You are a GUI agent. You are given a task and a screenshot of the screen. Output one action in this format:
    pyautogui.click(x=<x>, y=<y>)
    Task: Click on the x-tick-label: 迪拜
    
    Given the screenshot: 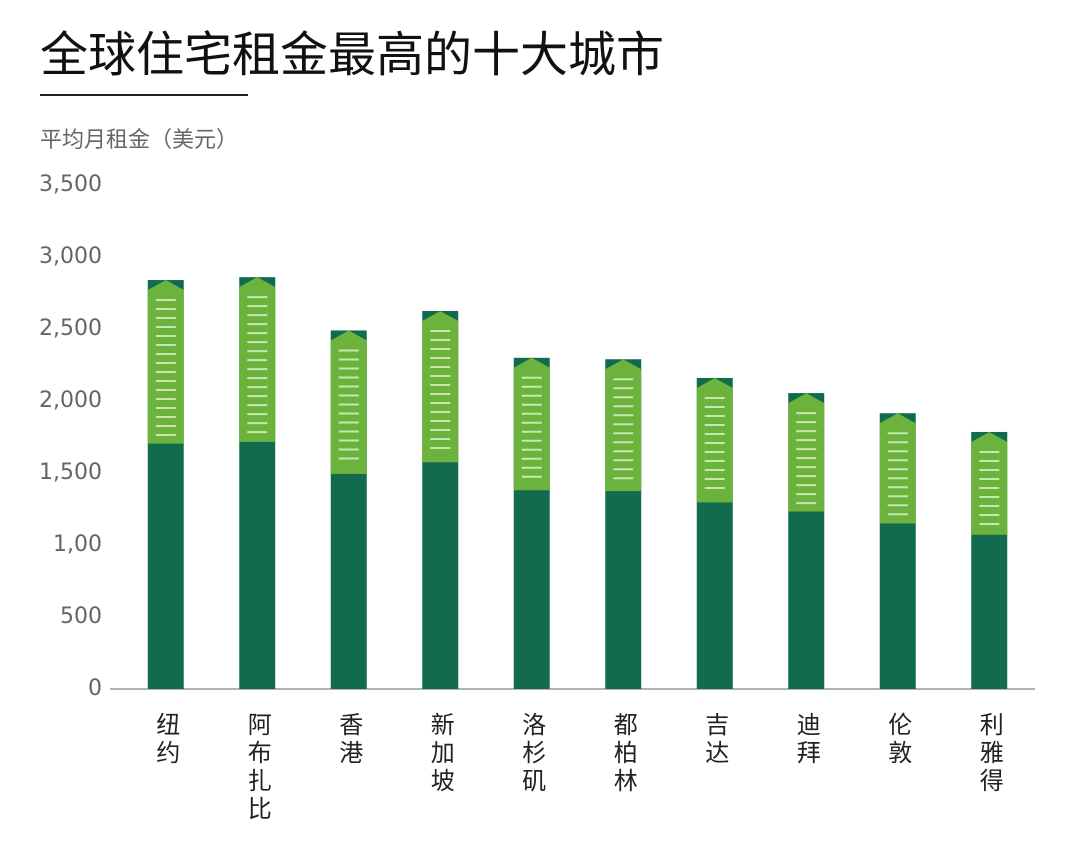 What is the action you would take?
    pyautogui.click(x=806, y=740)
    